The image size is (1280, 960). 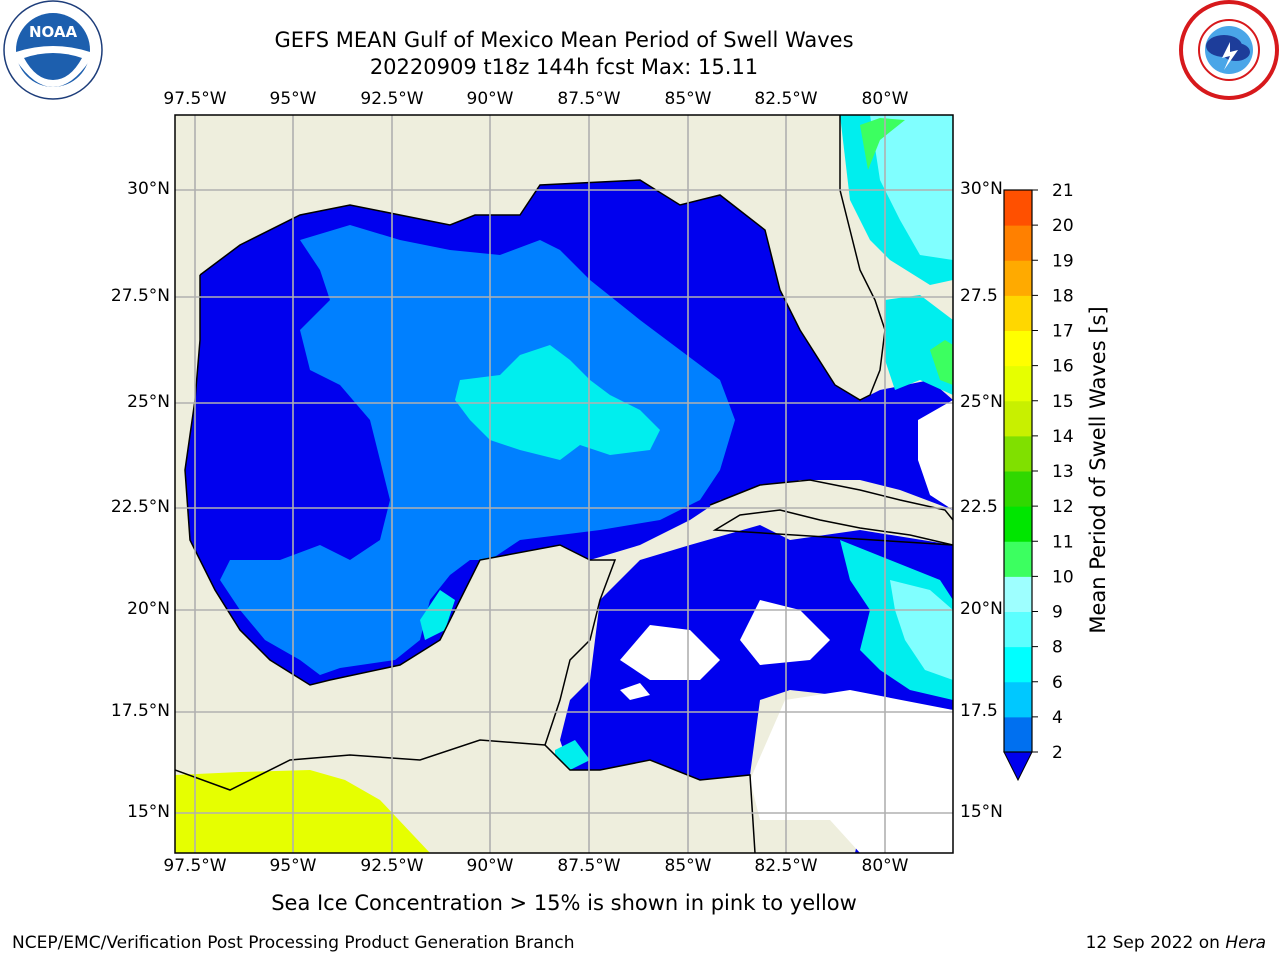 What do you see at coordinates (1063, 191) in the screenshot?
I see `colorbar-tick-label: 21` at bounding box center [1063, 191].